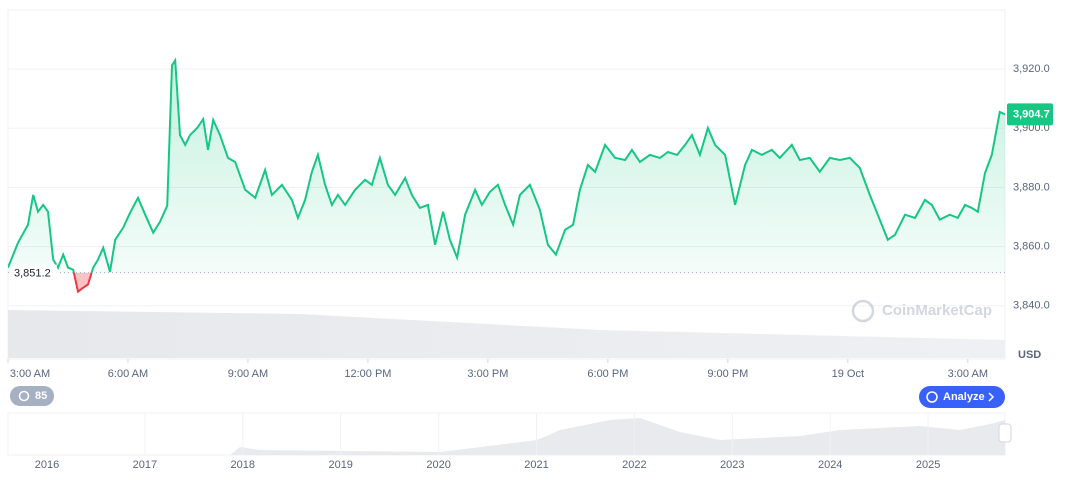 This screenshot has width=1072, height=477. Describe the element at coordinates (937, 310) in the screenshot. I see `watermark-text: CoinMarketCap` at that location.